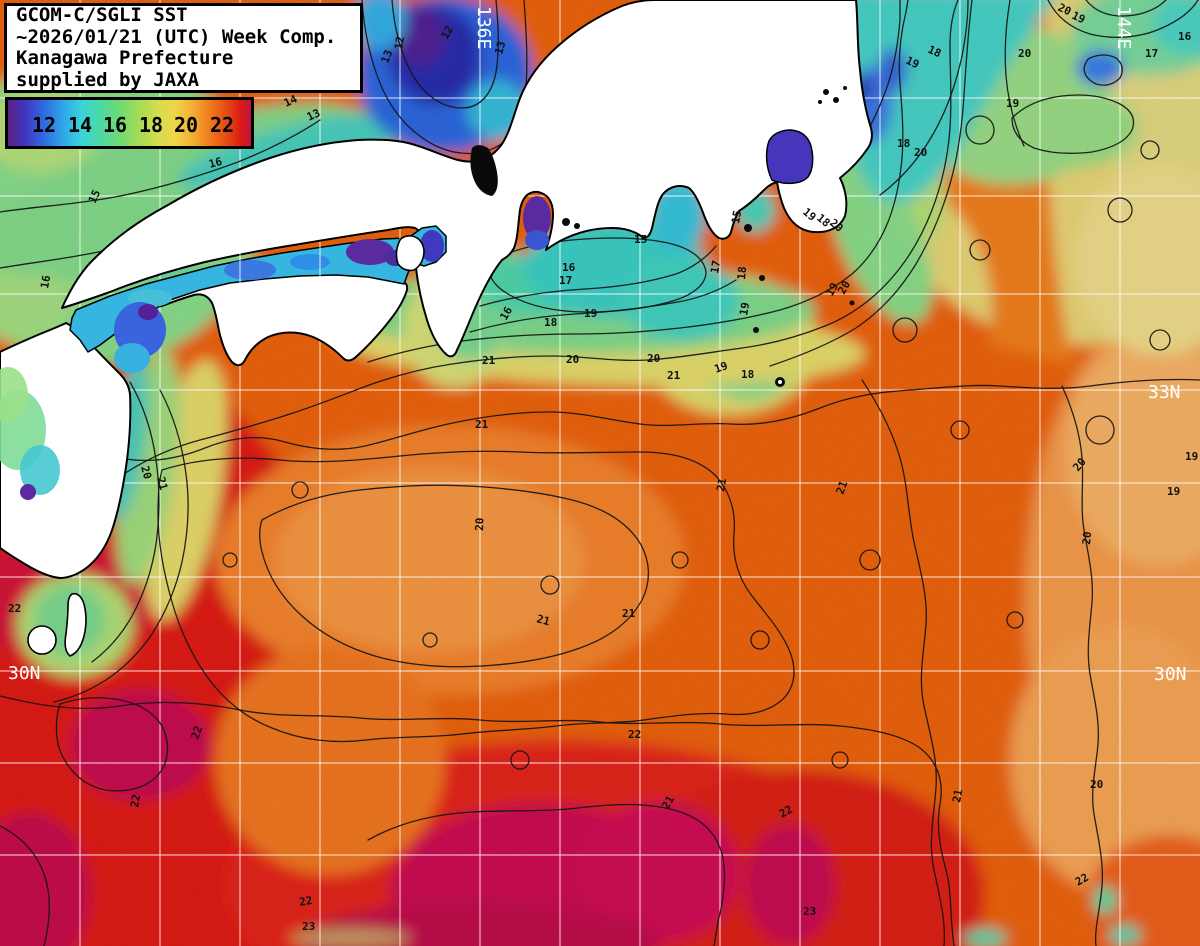 The image size is (1200, 946). I want to click on colorbar-tick: 18, so click(151, 125).